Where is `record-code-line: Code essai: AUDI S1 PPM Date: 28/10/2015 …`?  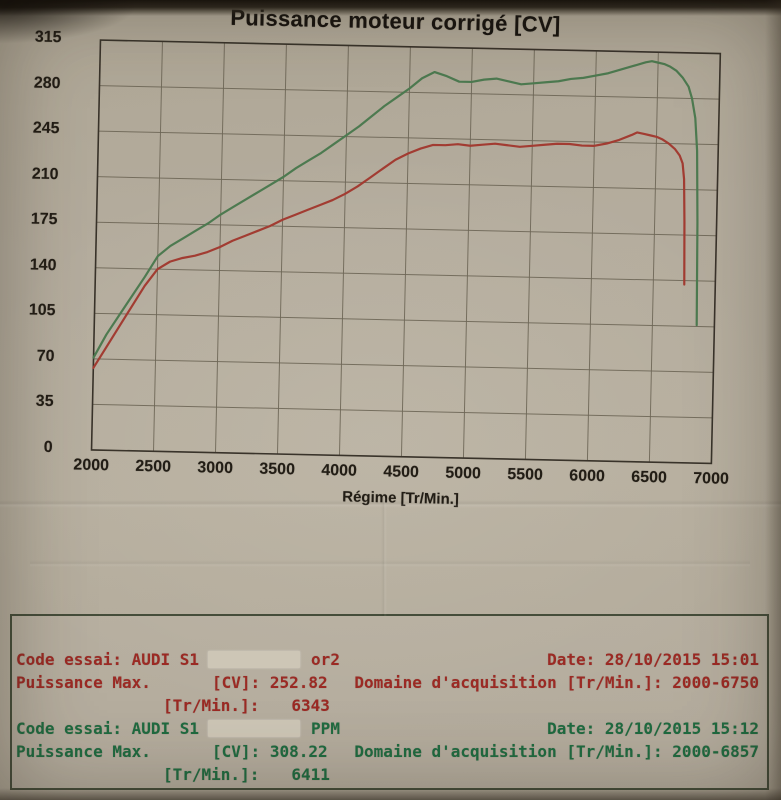 record-code-line: Code essai: AUDI S1 PPM Date: 28/10/2015 … is located at coordinates (387, 728).